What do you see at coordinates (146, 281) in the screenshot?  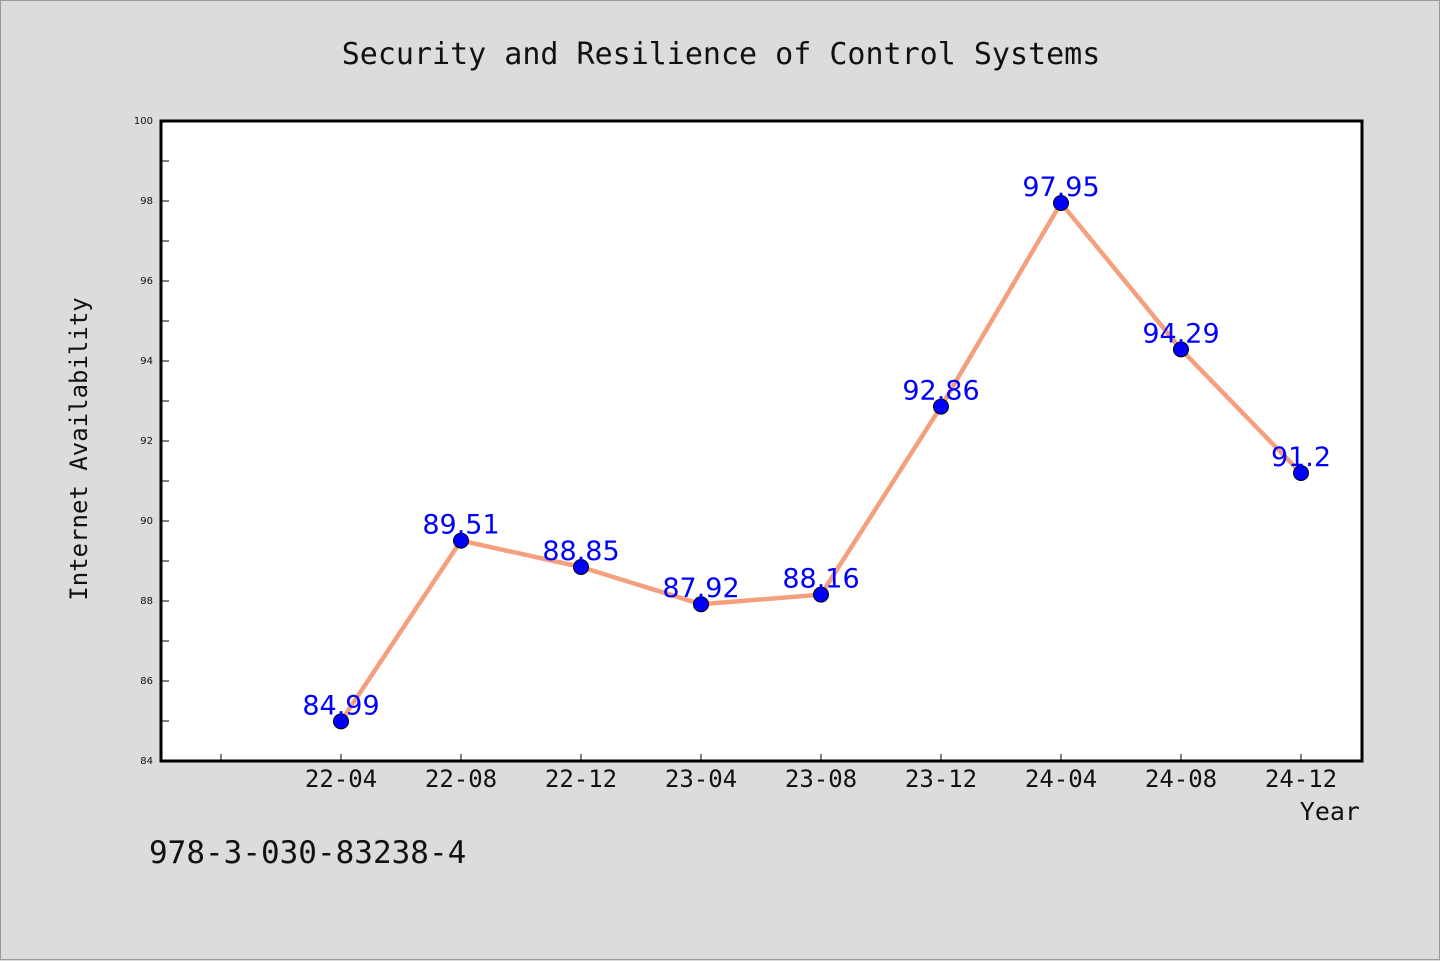 I see `y-tick-label: 96` at bounding box center [146, 281].